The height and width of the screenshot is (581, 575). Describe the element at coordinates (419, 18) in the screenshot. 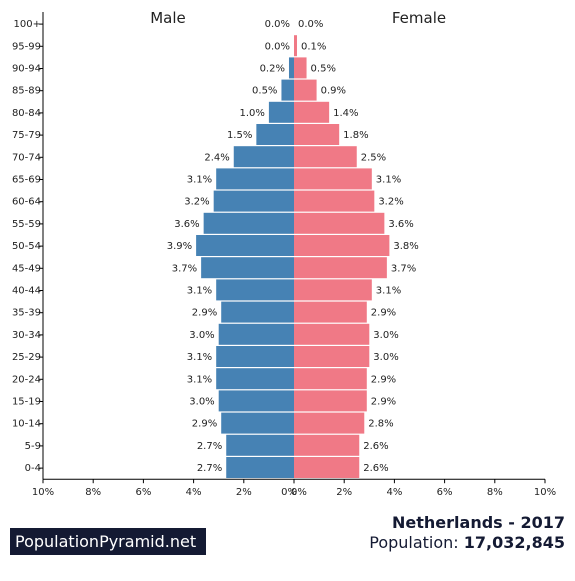

I see `legend-female: Female` at that location.